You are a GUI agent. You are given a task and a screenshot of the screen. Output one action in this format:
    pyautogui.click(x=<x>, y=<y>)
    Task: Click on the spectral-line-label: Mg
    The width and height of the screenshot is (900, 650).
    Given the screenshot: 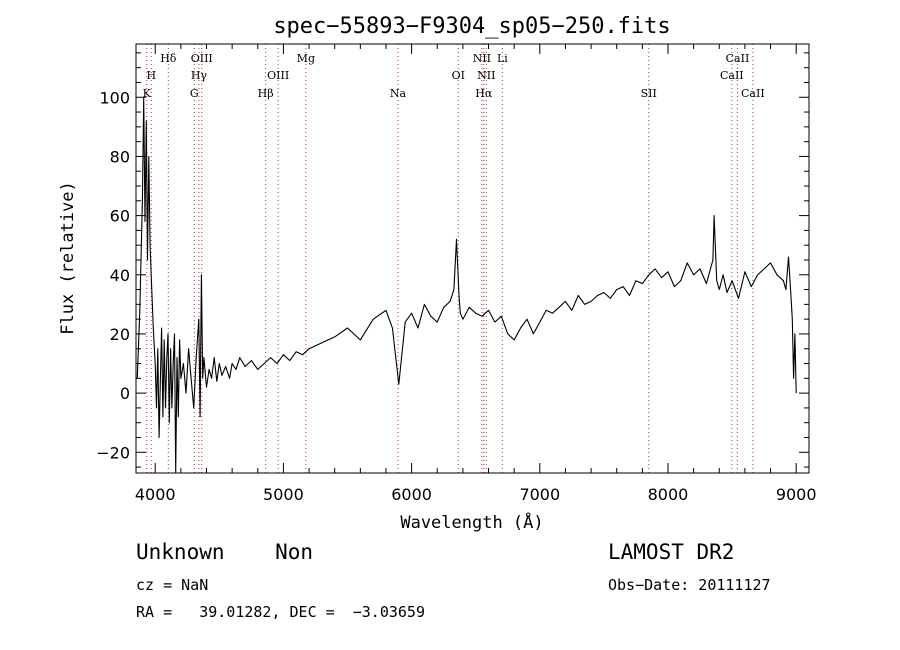 What is the action you would take?
    pyautogui.click(x=306, y=58)
    